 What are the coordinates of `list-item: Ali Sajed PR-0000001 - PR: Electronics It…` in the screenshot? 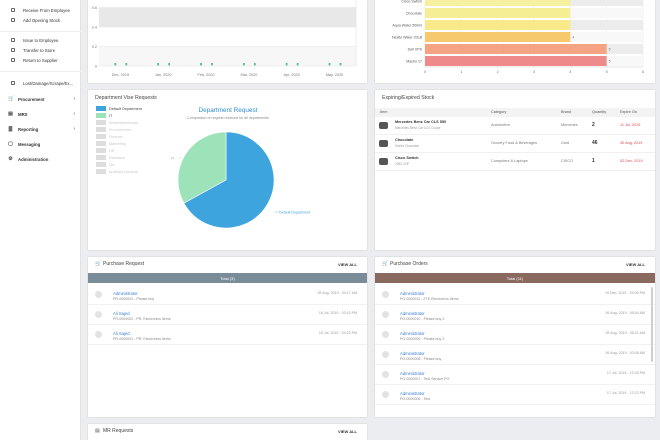 It's located at (227, 336).